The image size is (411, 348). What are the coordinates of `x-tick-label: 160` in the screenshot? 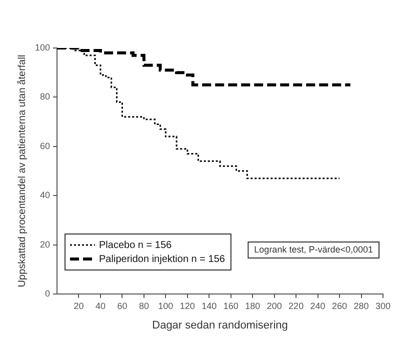 It's located at (230, 305).